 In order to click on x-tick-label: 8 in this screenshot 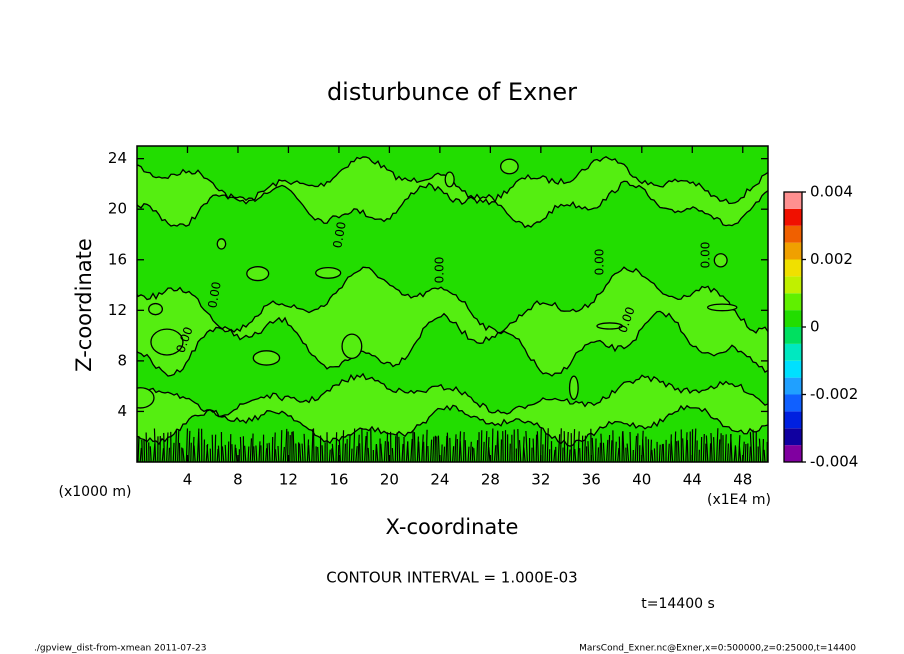, I will do `click(238, 480)`.